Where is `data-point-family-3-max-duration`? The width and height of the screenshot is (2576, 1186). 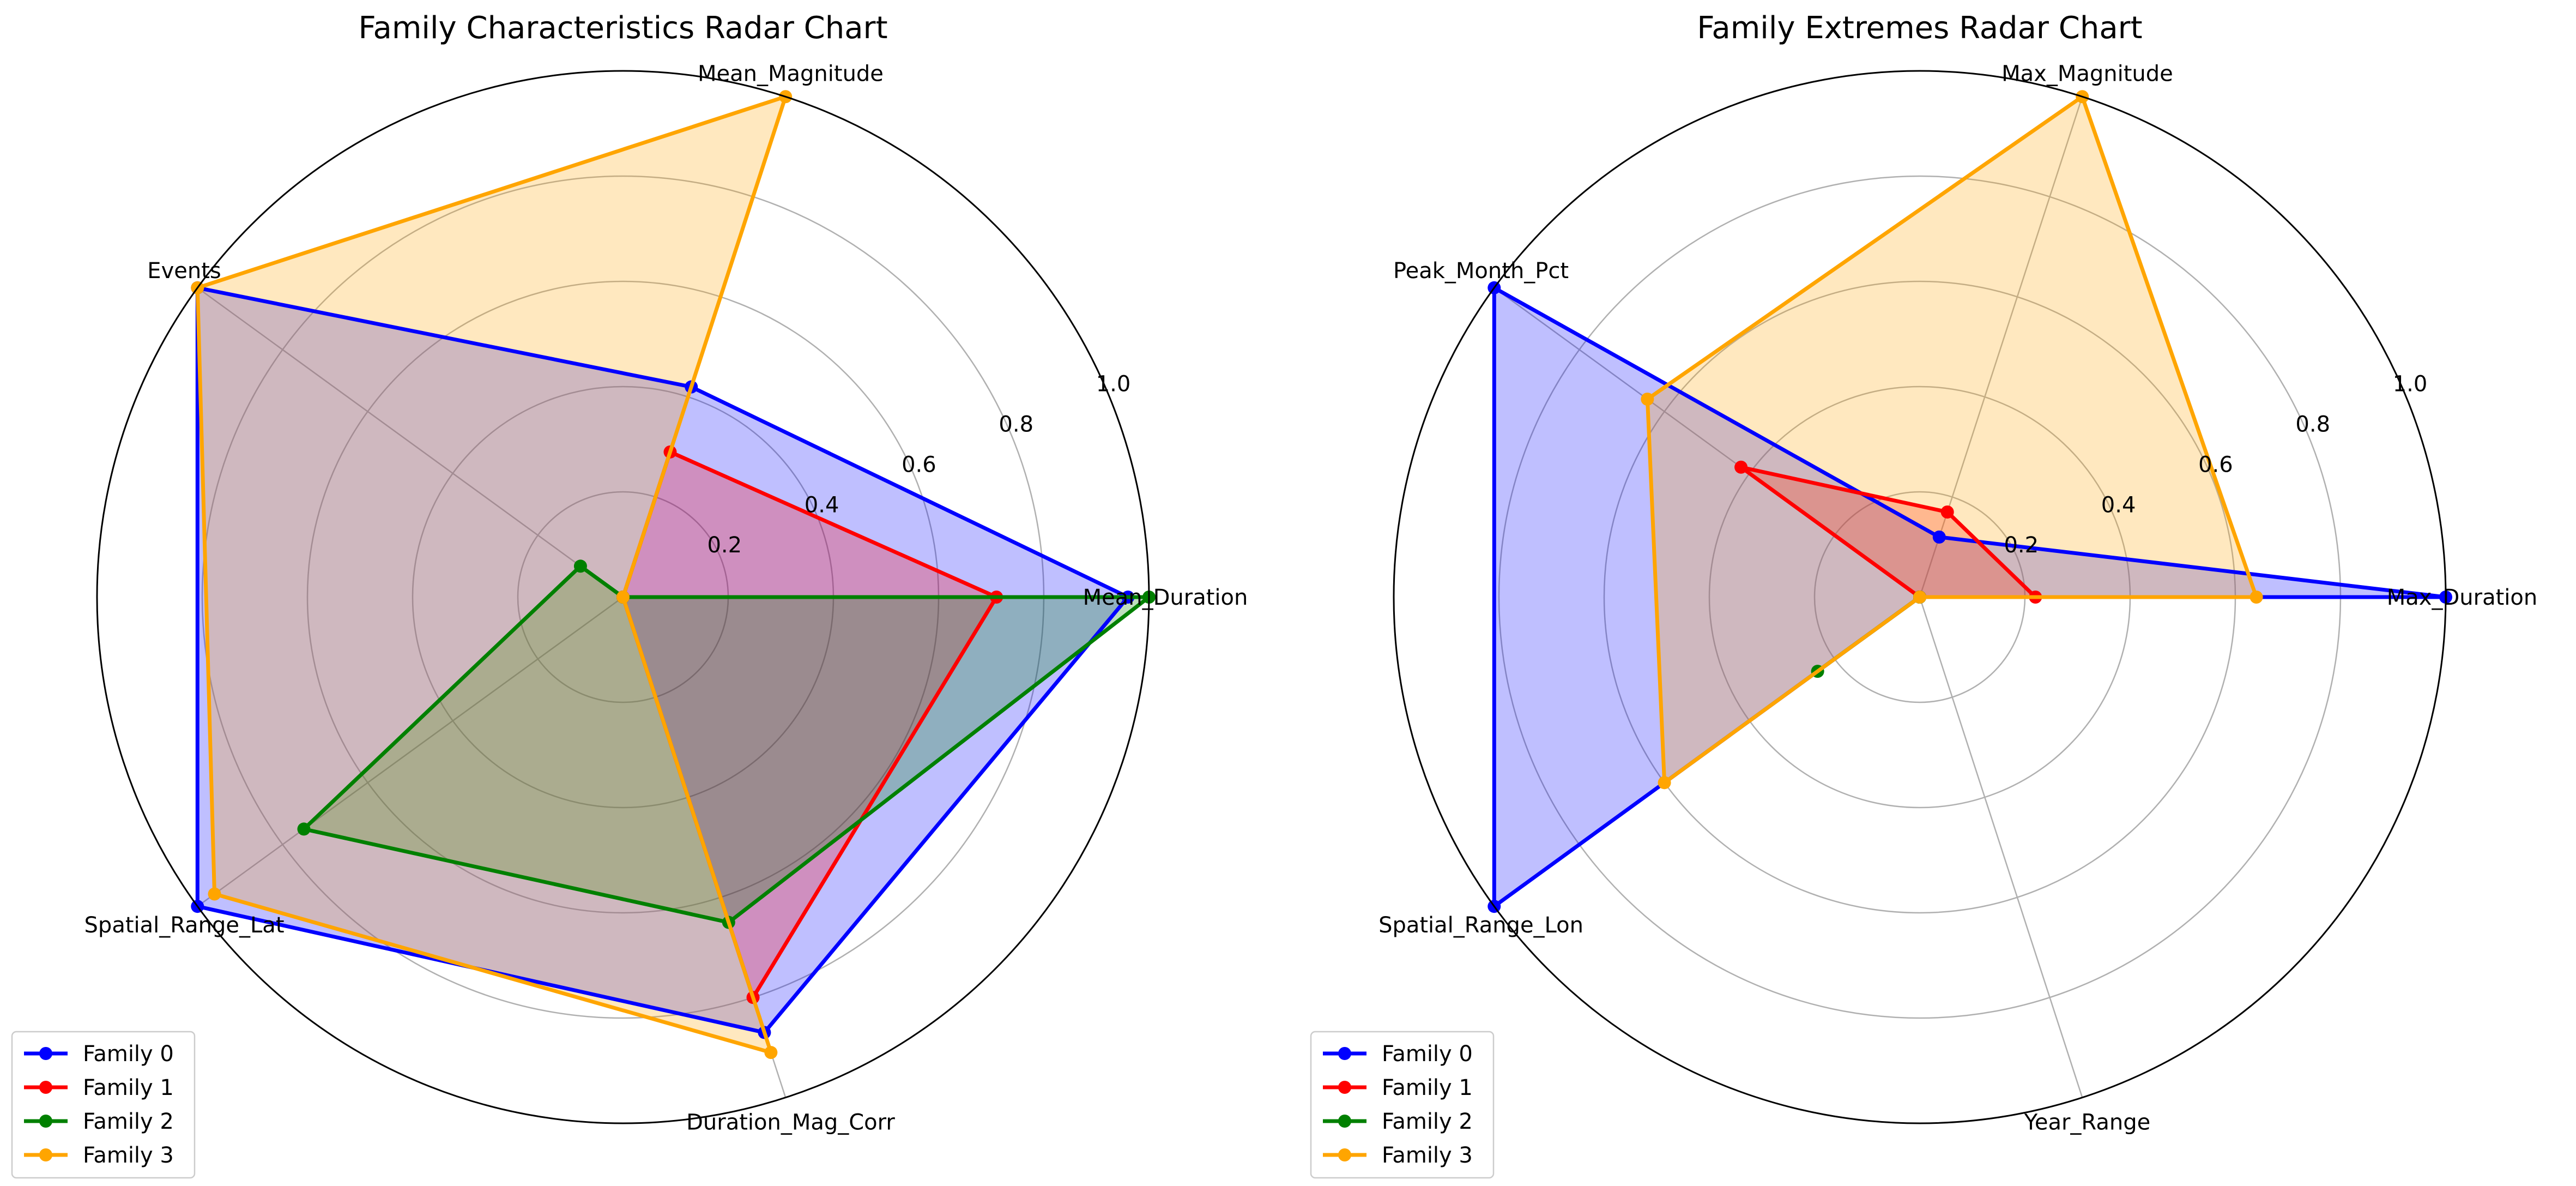 data-point-family-3-max-duration is located at coordinates (2256, 598).